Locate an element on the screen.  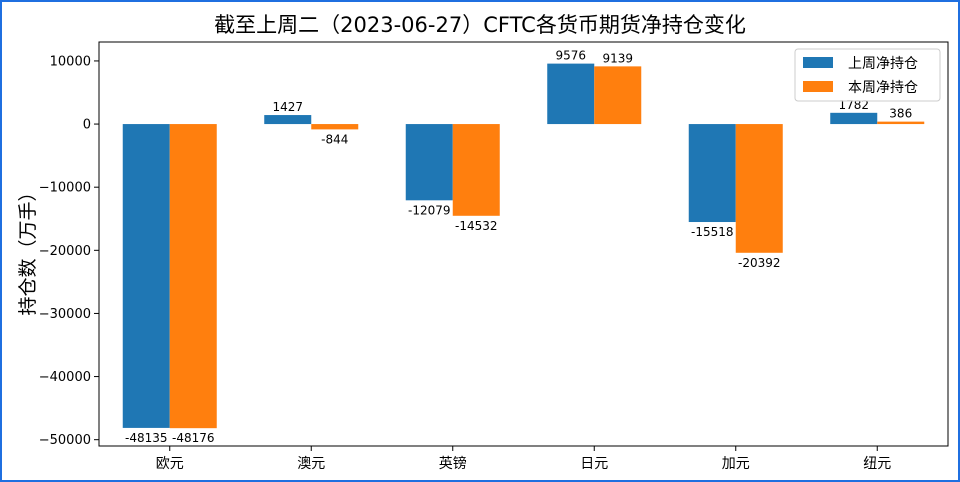
y-tick-label: −40000 is located at coordinates (65, 377).